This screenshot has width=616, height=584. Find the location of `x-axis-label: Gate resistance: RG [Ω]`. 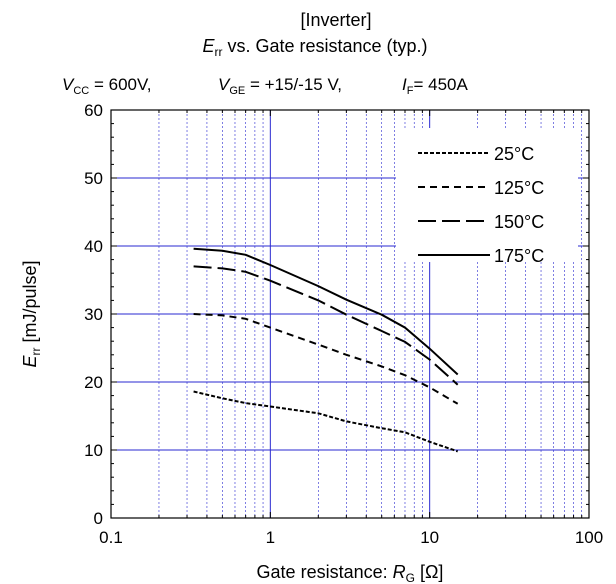

x-axis-label: Gate resistance: RG [Ω] is located at coordinates (350, 573).